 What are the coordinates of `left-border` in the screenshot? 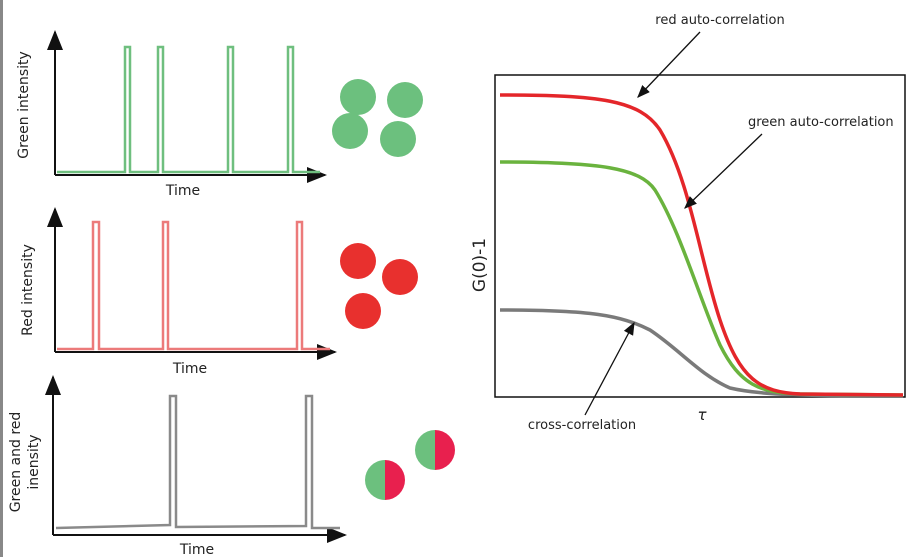 It's located at (1, 278).